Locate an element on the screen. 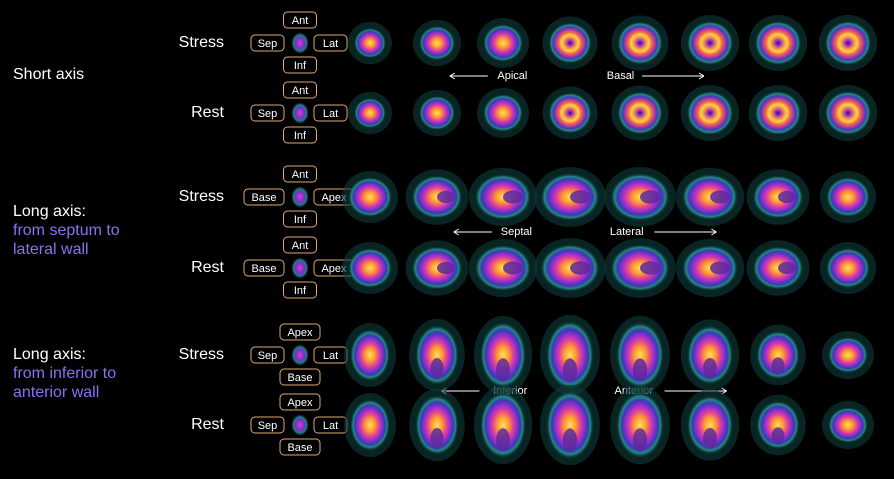 Image resolution: width=894 pixels, height=479 pixels. section-subtitle: from inferior to is located at coordinates (64, 373).